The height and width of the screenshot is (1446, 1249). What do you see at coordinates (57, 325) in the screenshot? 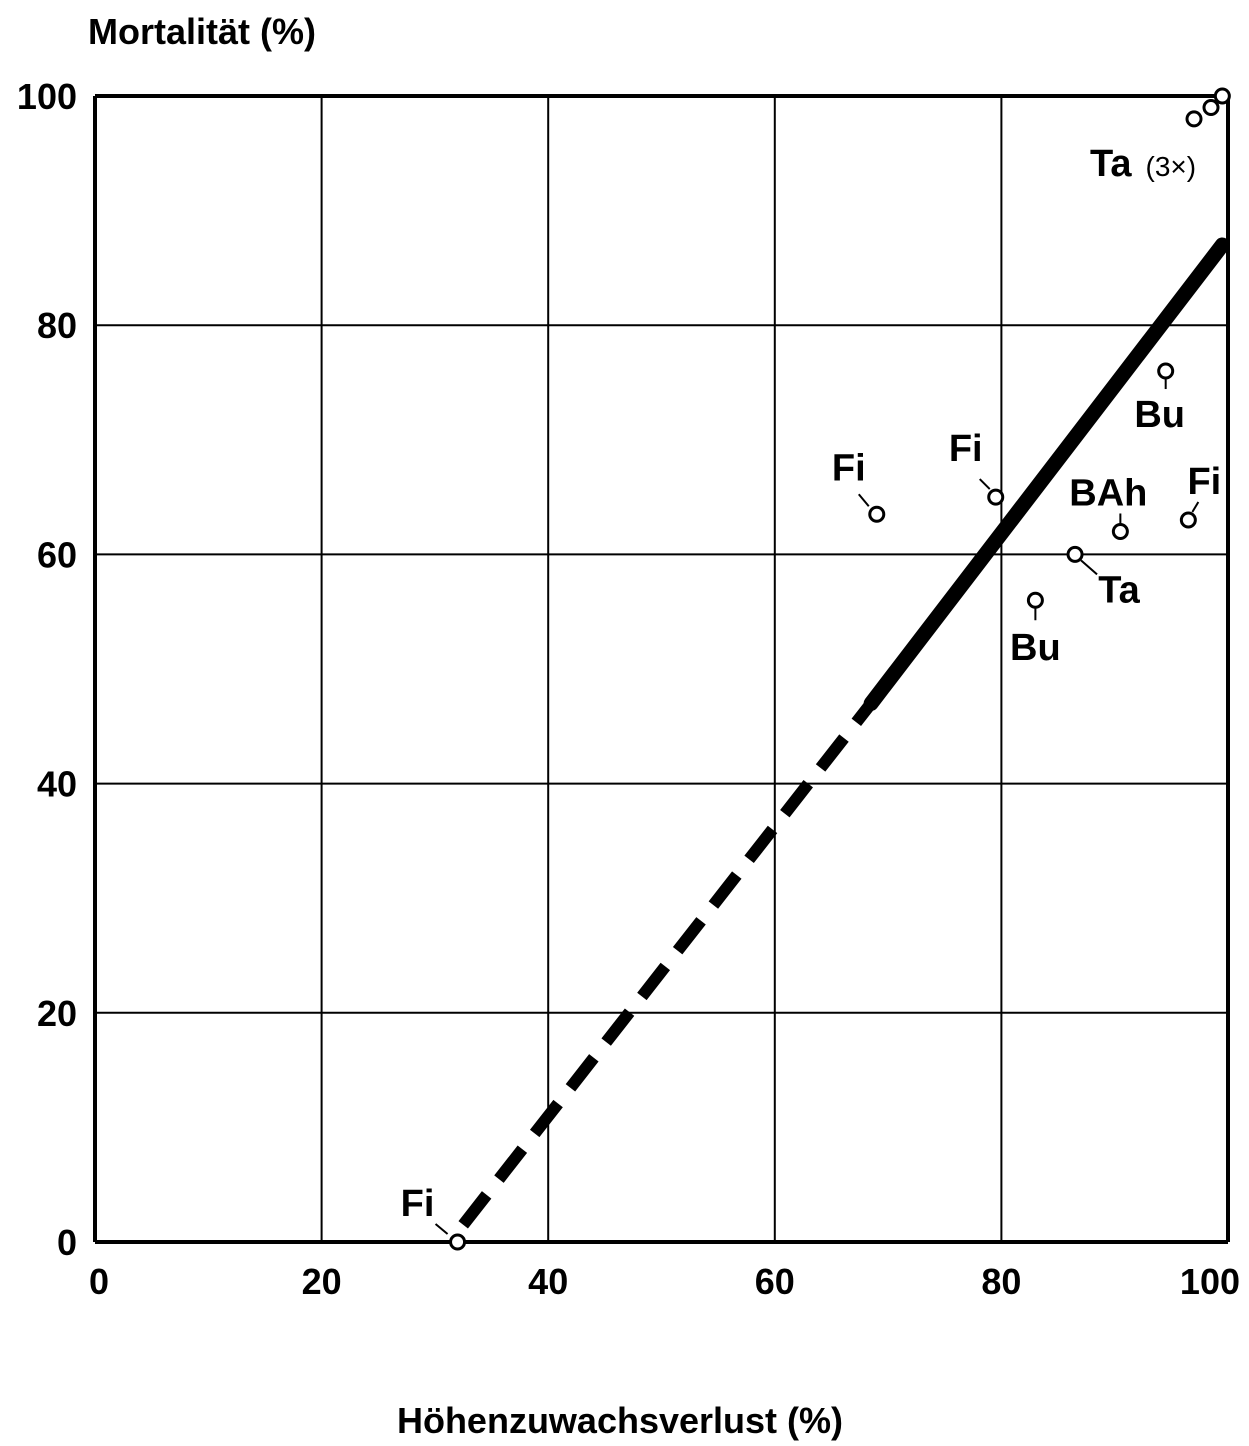
I see `y-tick-label: 80` at bounding box center [57, 325].